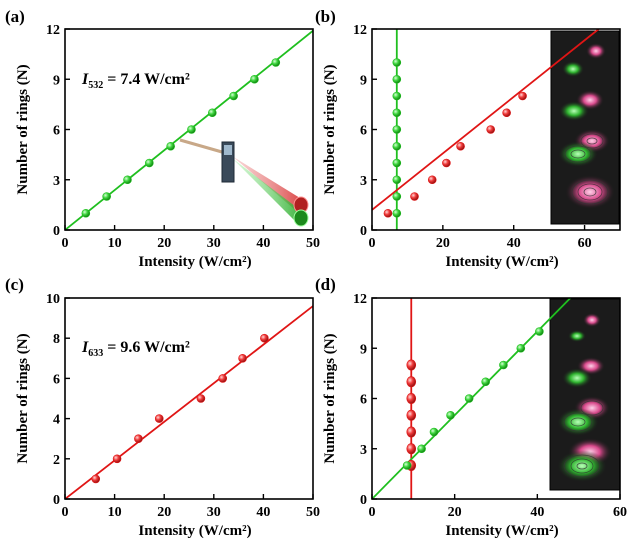 The image size is (630, 548). Describe the element at coordinates (56, 460) in the screenshot. I see `y-tick-label-c-1: 2` at that location.